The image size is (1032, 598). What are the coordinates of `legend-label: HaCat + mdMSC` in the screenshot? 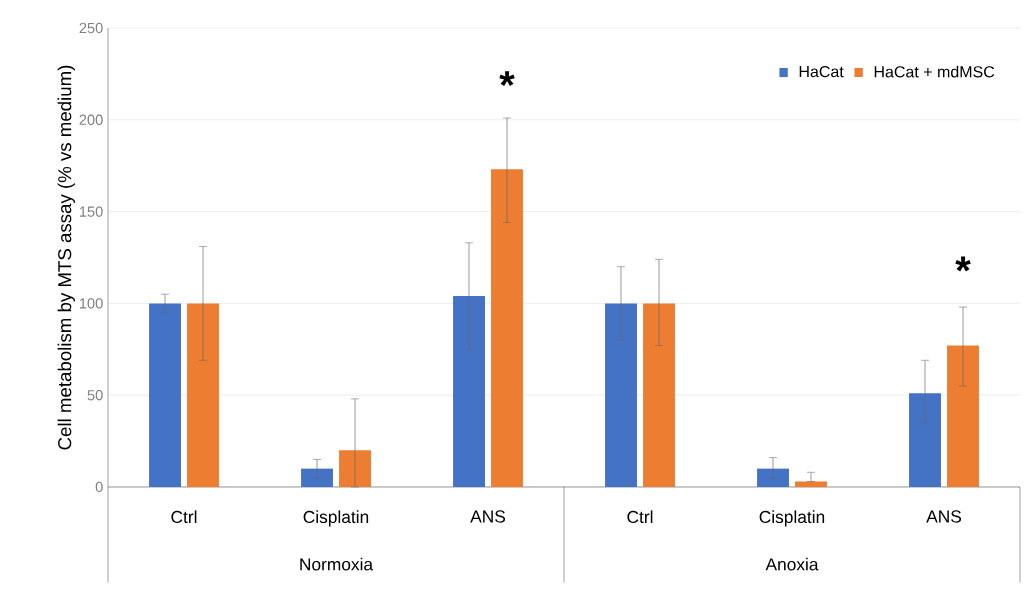 It's located at (934, 71).